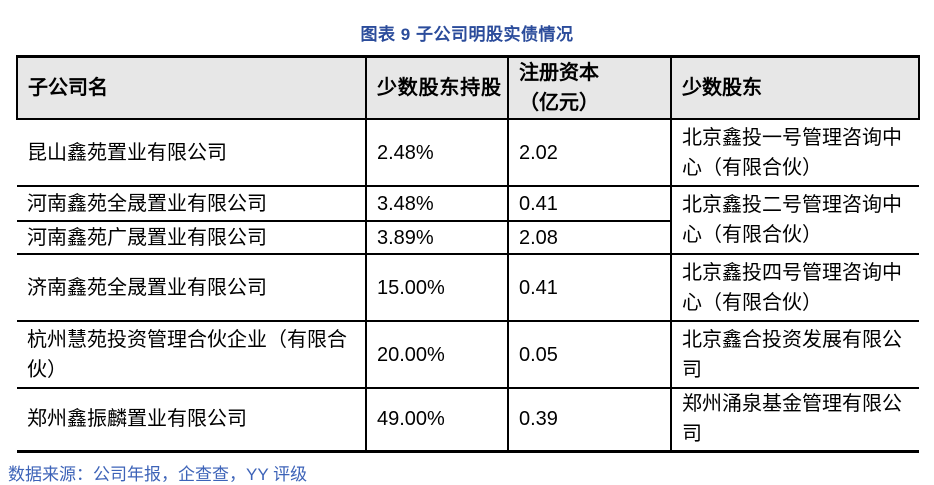 Image resolution: width=934 pixels, height=485 pixels. Describe the element at coordinates (795, 87) in the screenshot. I see `header-minority-shareholder: 少数股东` at that location.